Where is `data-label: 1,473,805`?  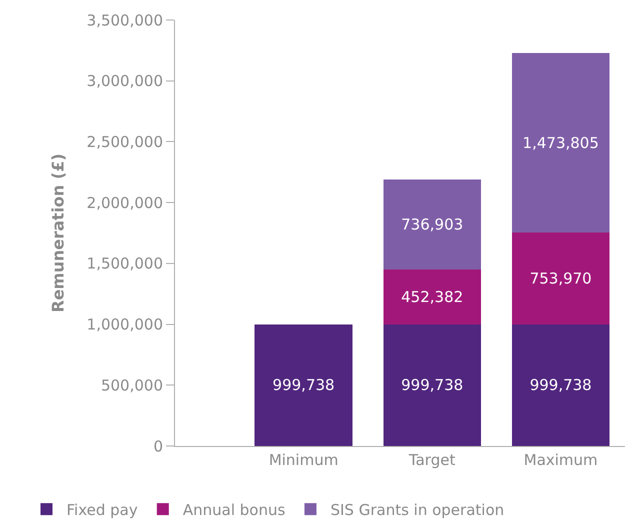 data-label: 1,473,805 is located at coordinates (560, 143).